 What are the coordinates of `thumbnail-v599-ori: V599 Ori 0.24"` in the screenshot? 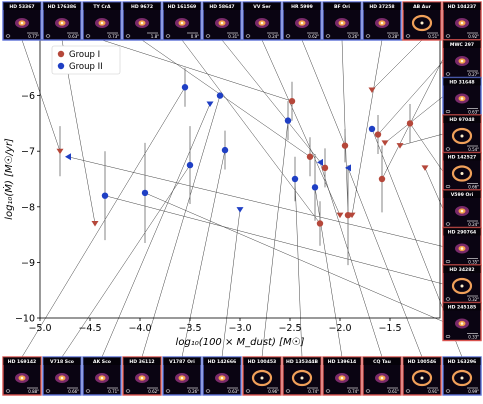 It's located at (462, 209).